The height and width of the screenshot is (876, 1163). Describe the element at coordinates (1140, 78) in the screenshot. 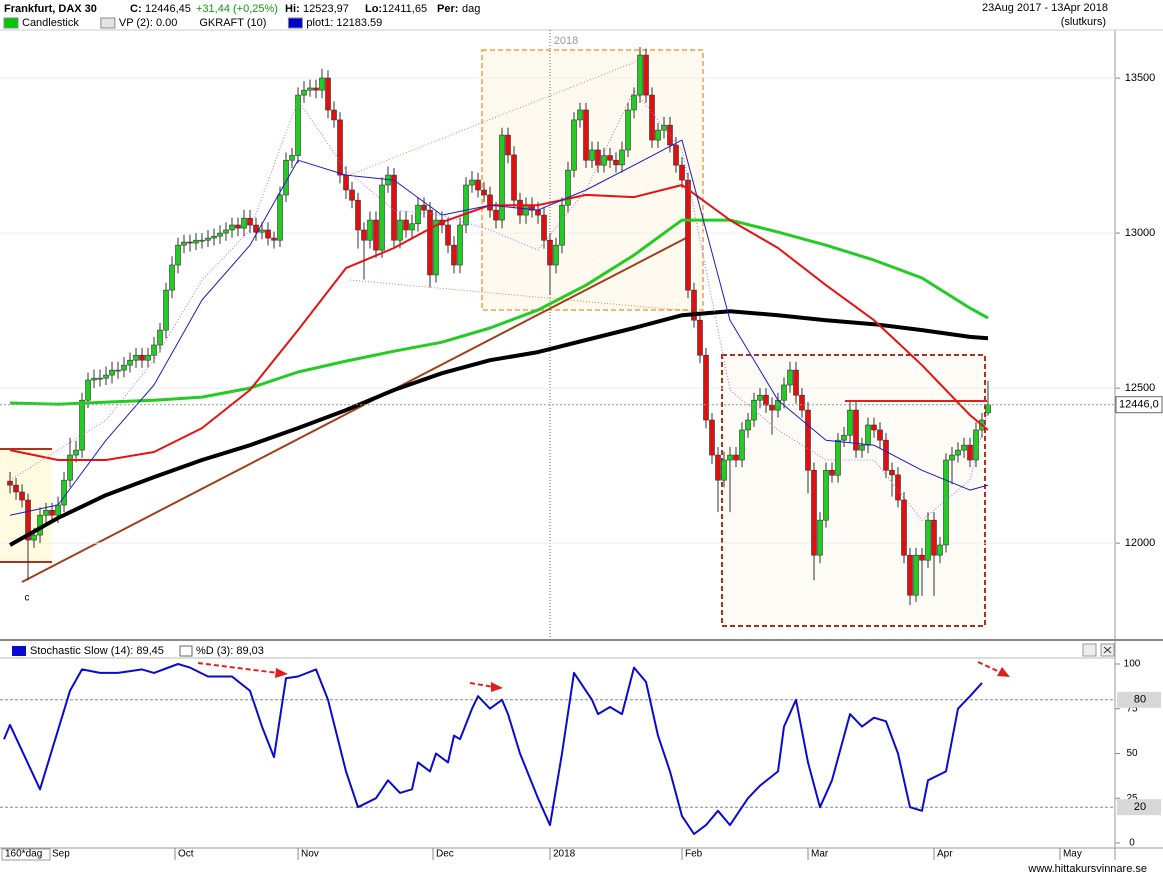

I see `y-tick-label: 13500` at that location.